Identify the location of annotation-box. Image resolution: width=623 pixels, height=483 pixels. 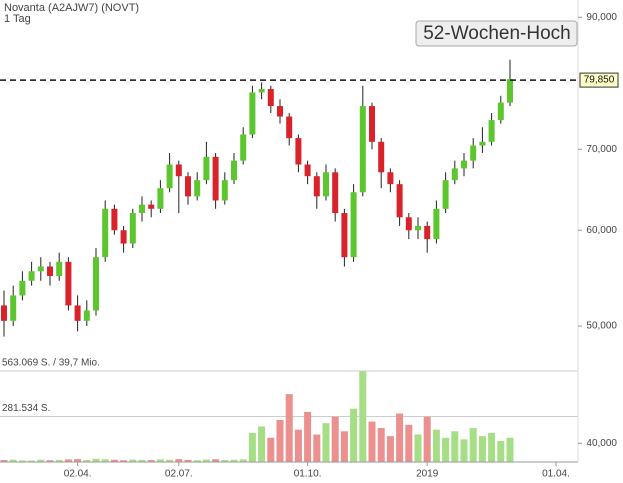
(496, 33).